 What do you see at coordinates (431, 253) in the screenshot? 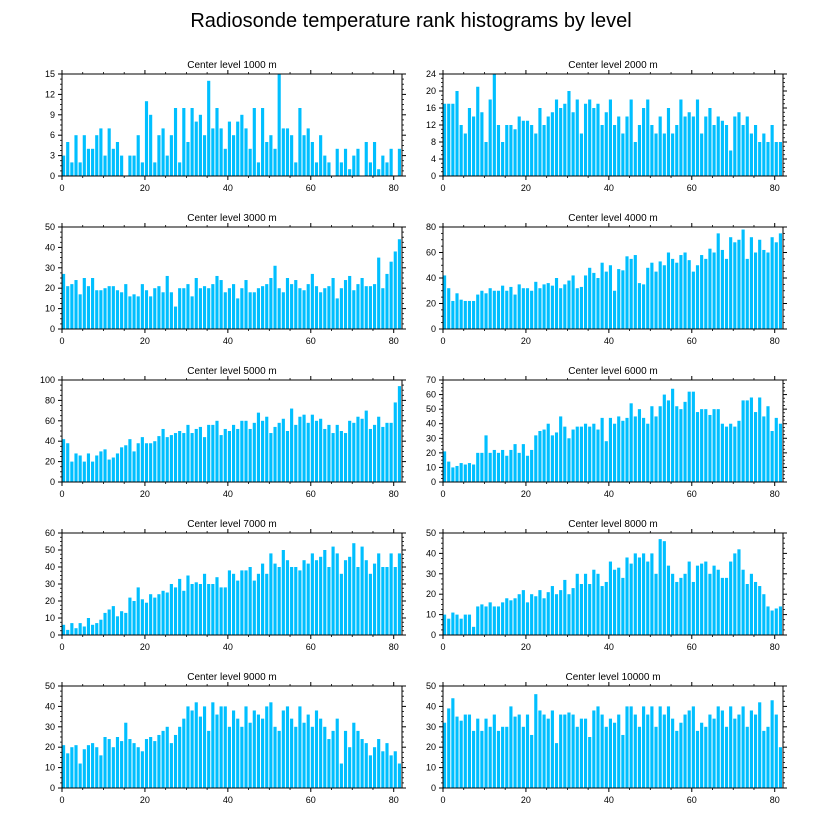
I see `y-tick-label: 60` at bounding box center [431, 253].